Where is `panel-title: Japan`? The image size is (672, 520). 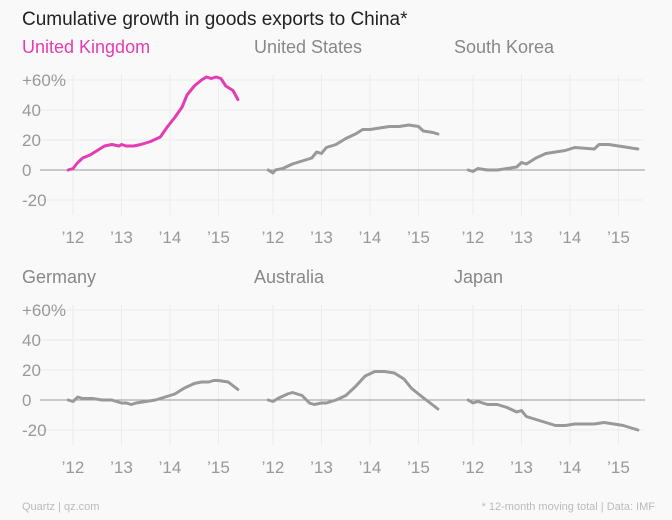
panel-title: Japan is located at coordinates (478, 277).